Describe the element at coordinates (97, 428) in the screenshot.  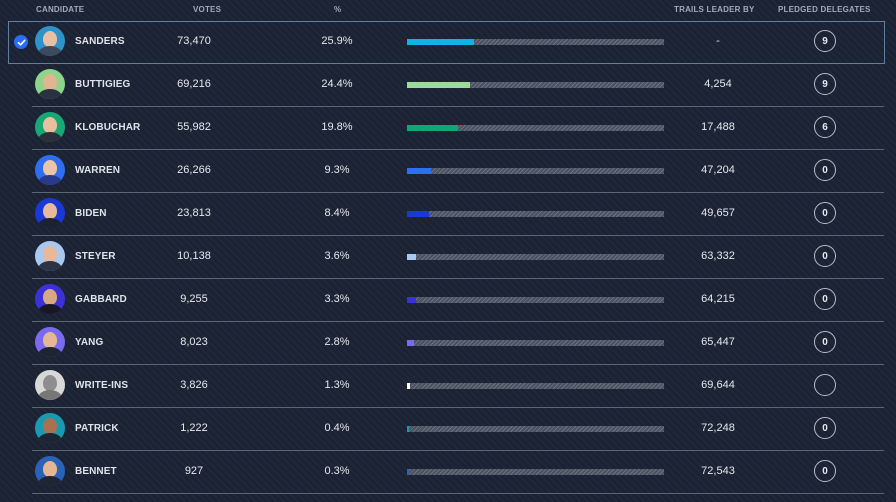
I see `candidate-name: PATRICK` at that location.